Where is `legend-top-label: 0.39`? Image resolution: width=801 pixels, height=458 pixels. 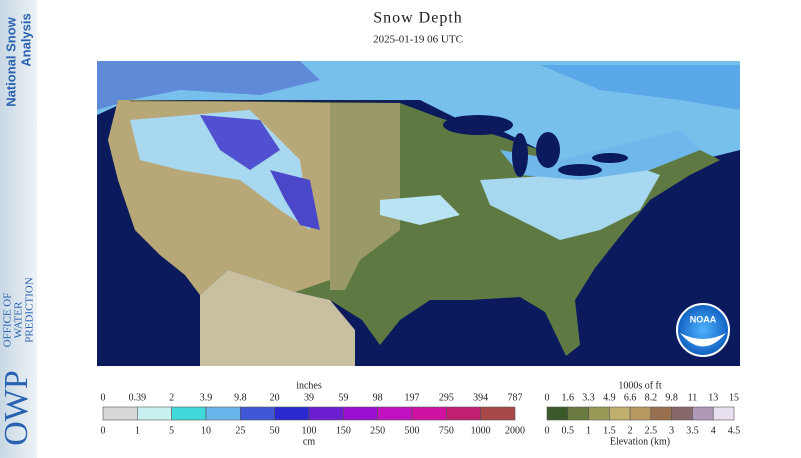 legend-top-label: 0.39 is located at coordinates (138, 397).